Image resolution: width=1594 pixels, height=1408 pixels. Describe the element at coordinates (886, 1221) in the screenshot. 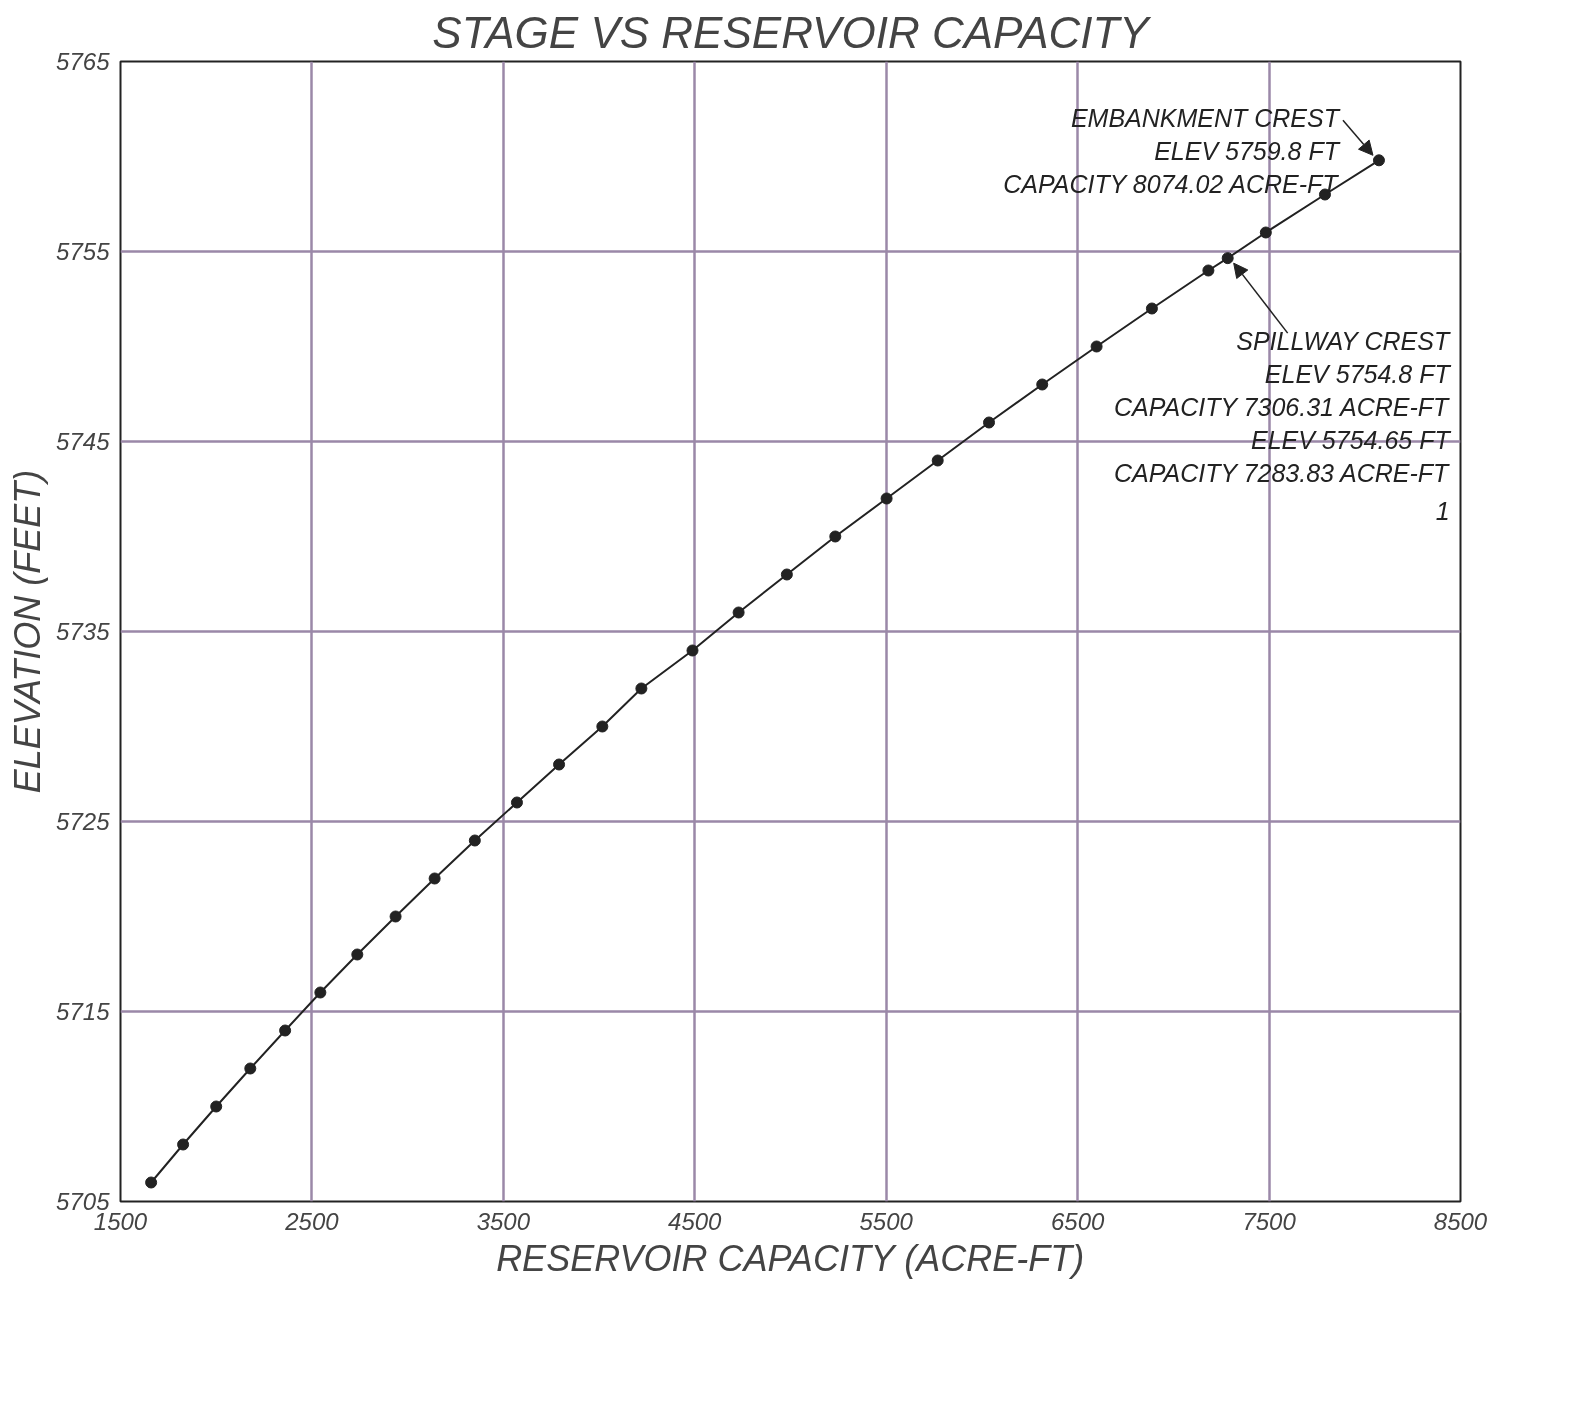

I see `x-tick-label: 5500` at that location.